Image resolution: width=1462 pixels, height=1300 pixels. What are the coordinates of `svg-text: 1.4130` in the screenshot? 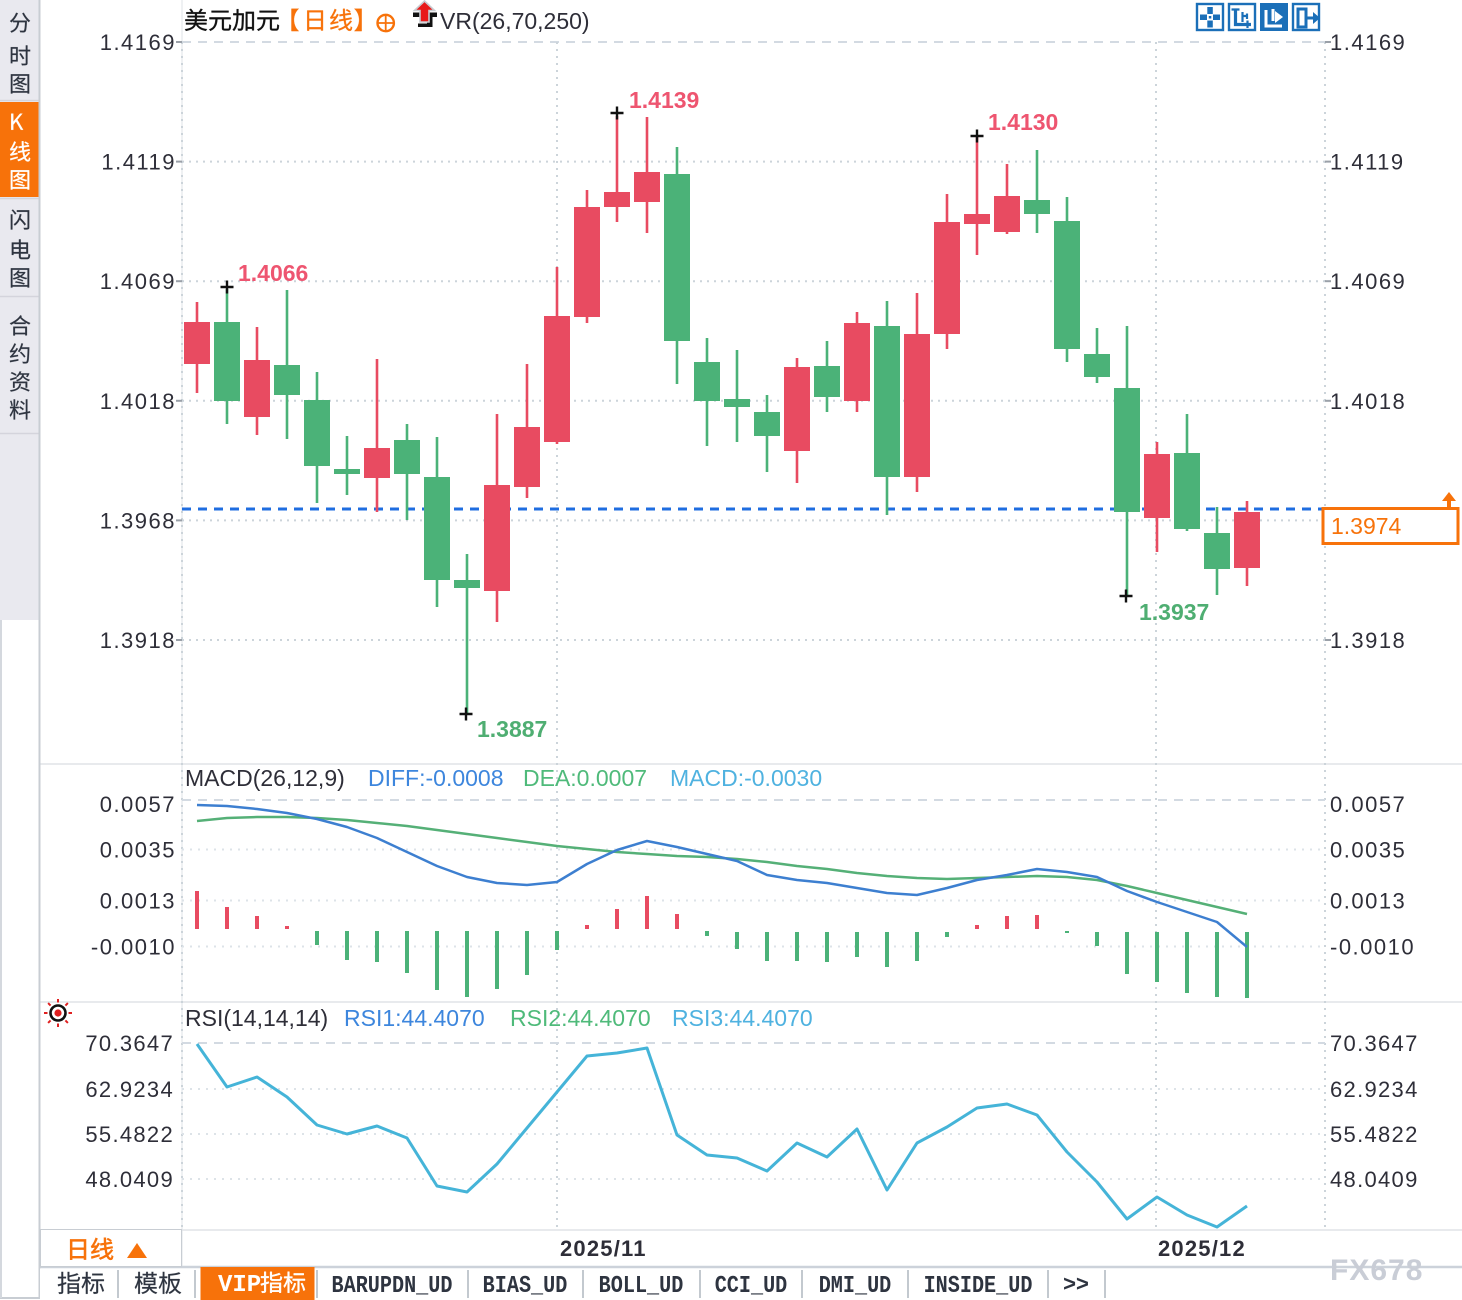 It's located at (1023, 122).